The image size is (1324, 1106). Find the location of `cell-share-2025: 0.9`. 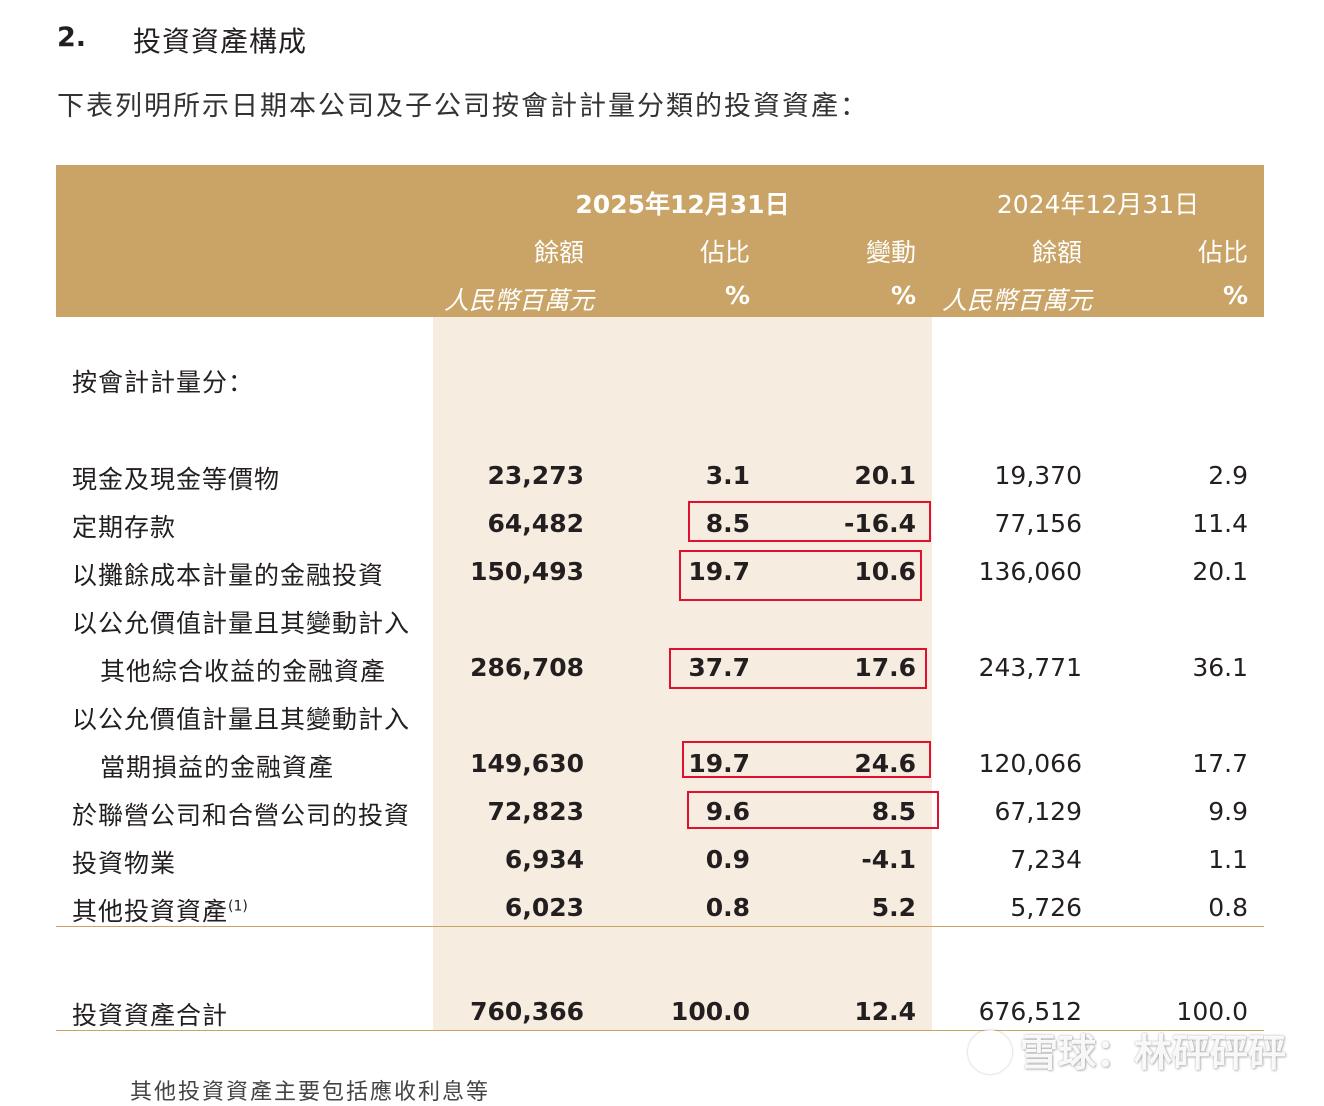

cell-share-2025: 0.9 is located at coordinates (727, 859).